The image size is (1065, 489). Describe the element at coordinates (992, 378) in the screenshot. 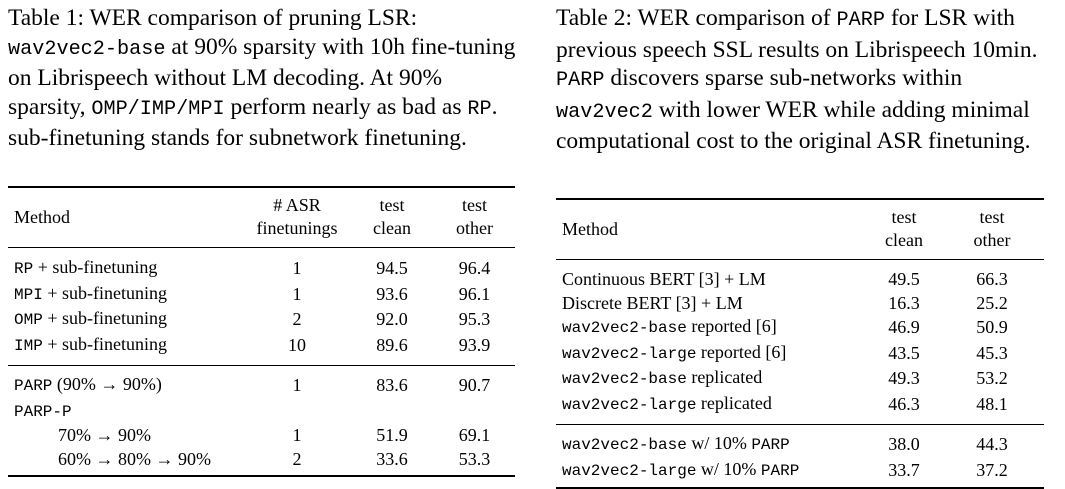

I see `other-cell: 53.2` at that location.